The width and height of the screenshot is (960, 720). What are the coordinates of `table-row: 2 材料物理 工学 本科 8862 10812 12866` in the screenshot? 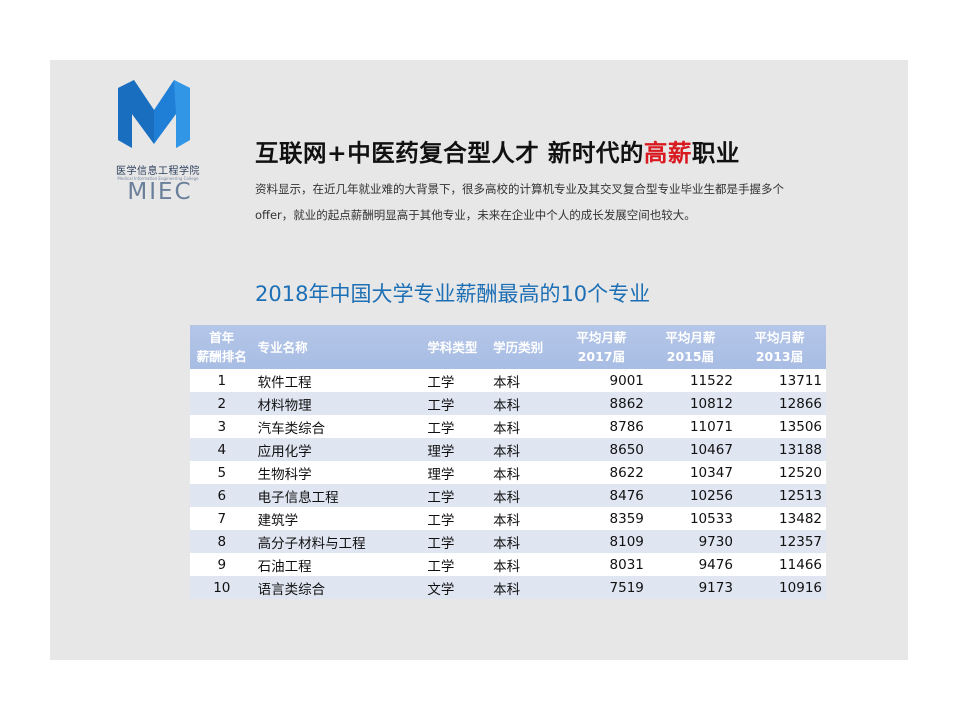 It's located at (508, 403).